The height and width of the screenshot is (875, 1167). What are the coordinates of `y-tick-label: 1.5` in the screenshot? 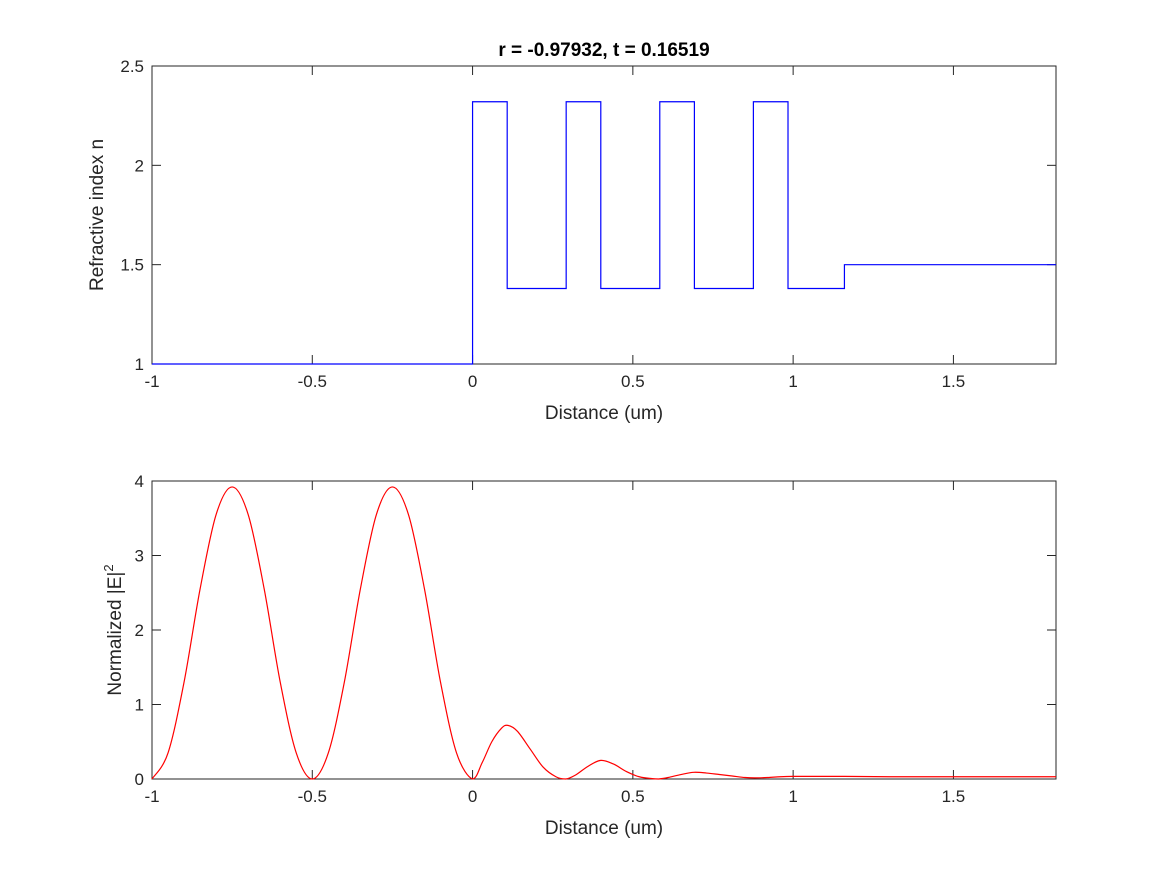 It's located at (132, 265).